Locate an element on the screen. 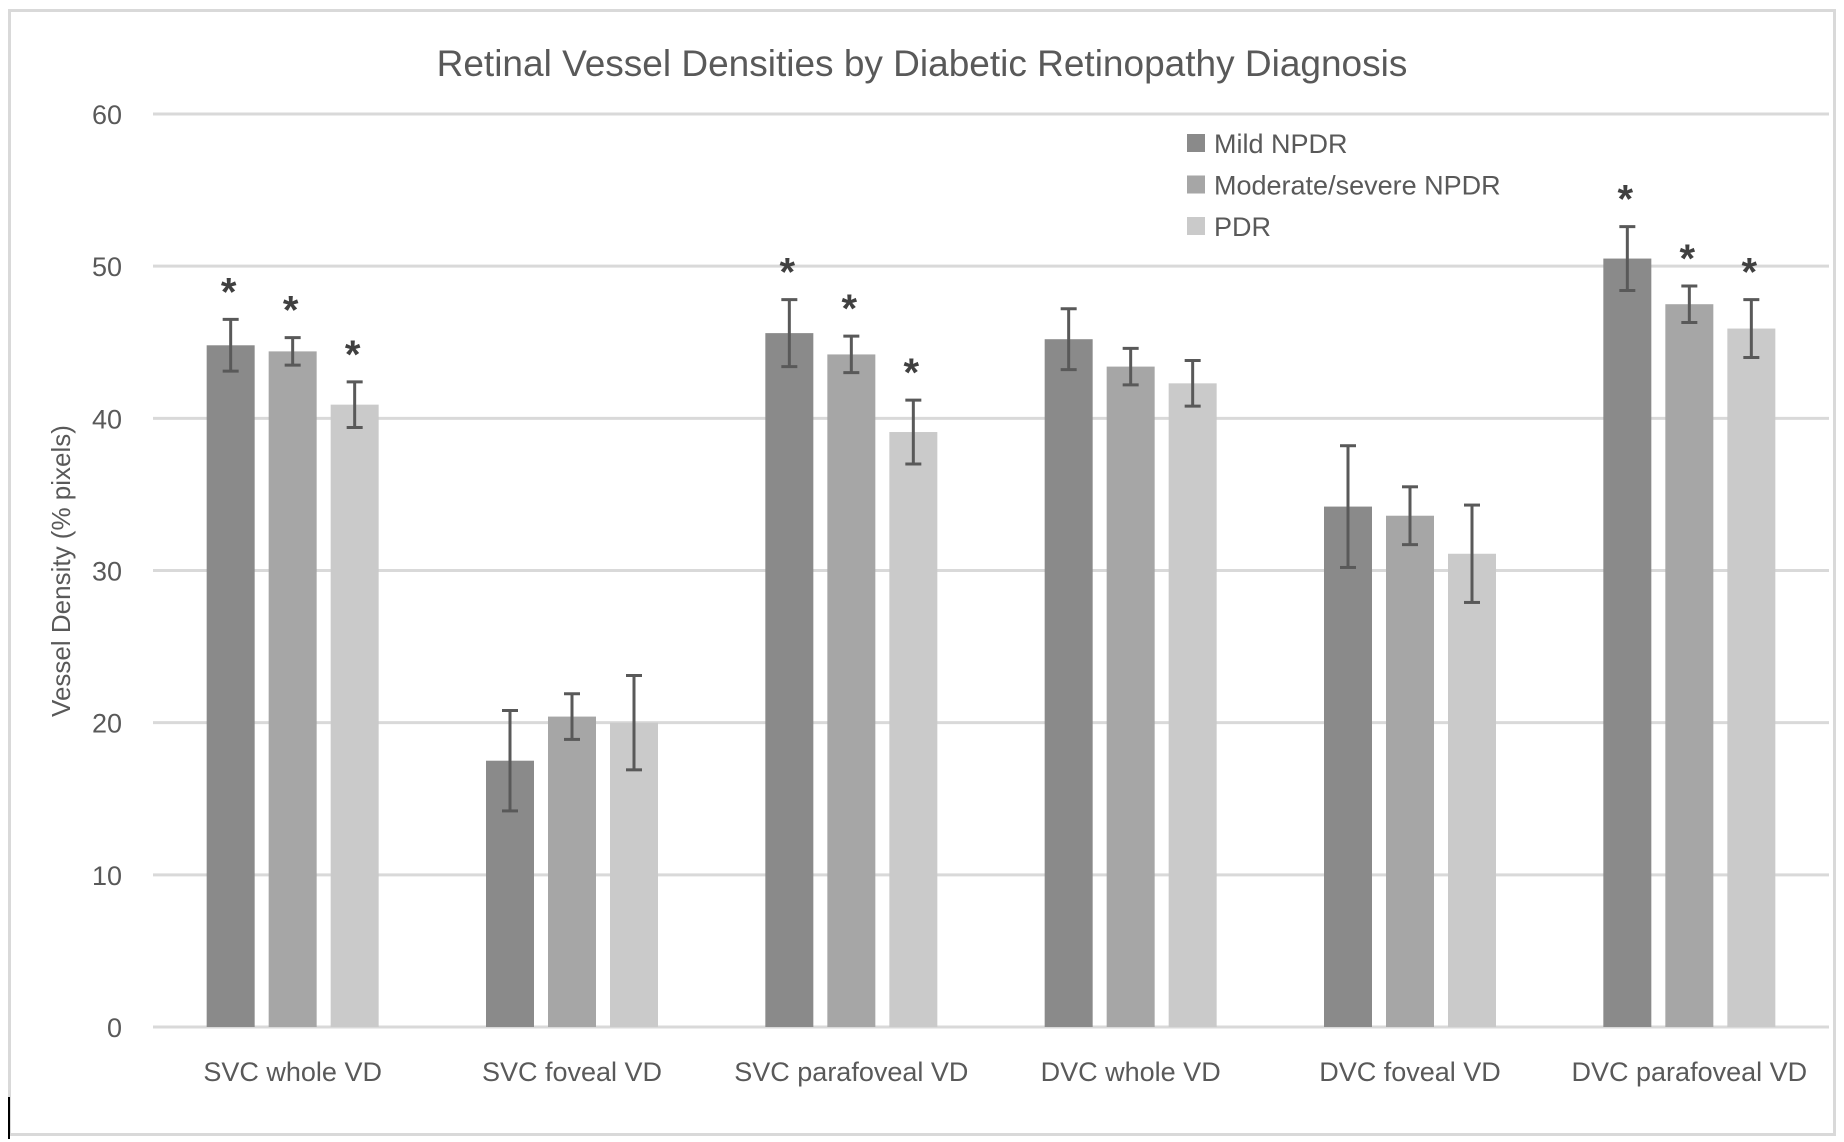 This screenshot has height=1142, width=1844. y-tick-label: 50 is located at coordinates (107, 267).